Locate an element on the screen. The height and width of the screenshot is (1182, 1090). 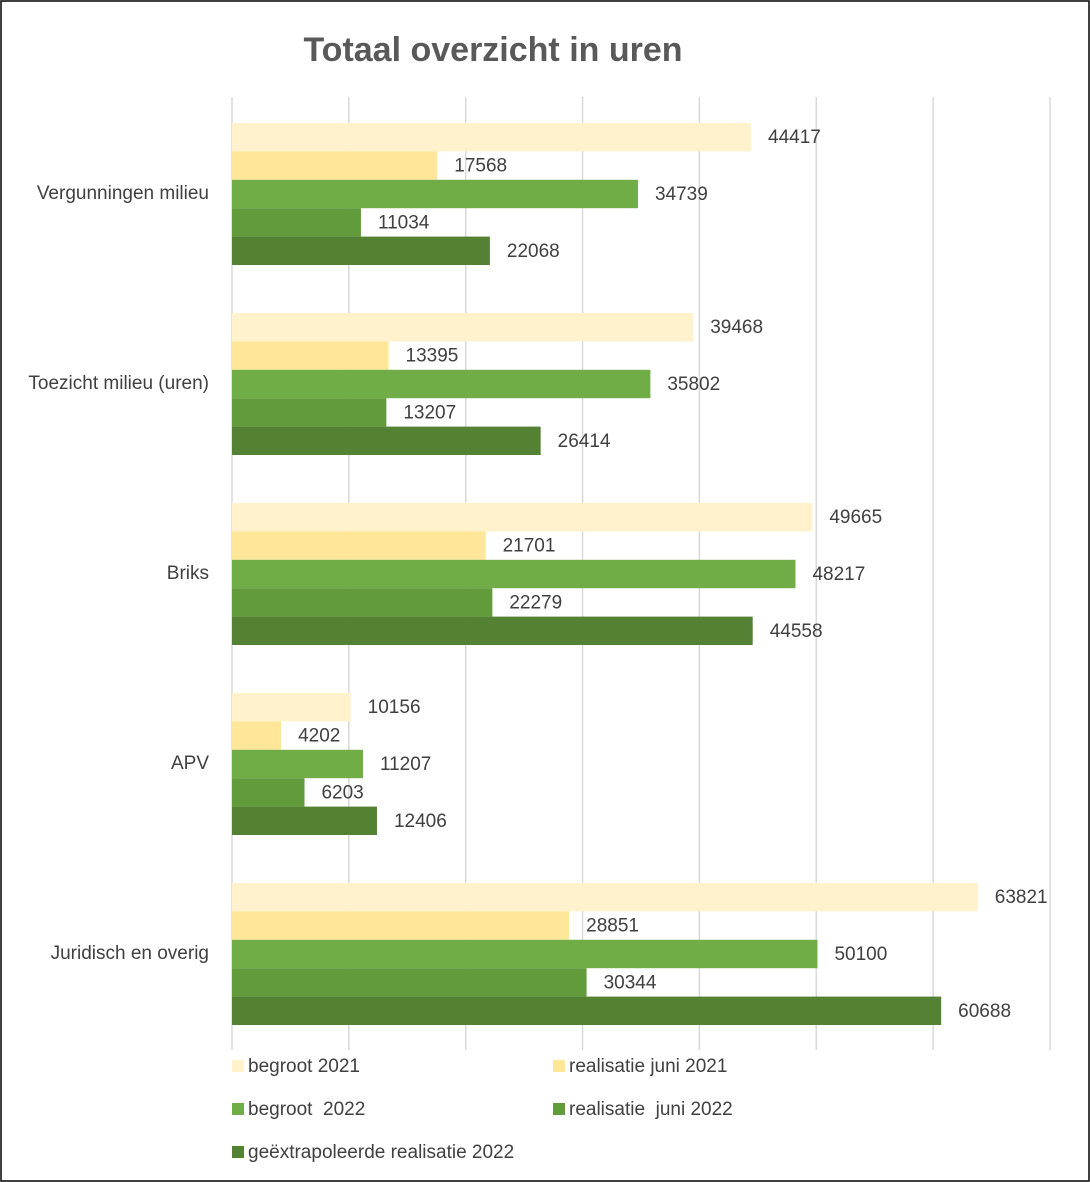
value-label: 11207 is located at coordinates (405, 764).